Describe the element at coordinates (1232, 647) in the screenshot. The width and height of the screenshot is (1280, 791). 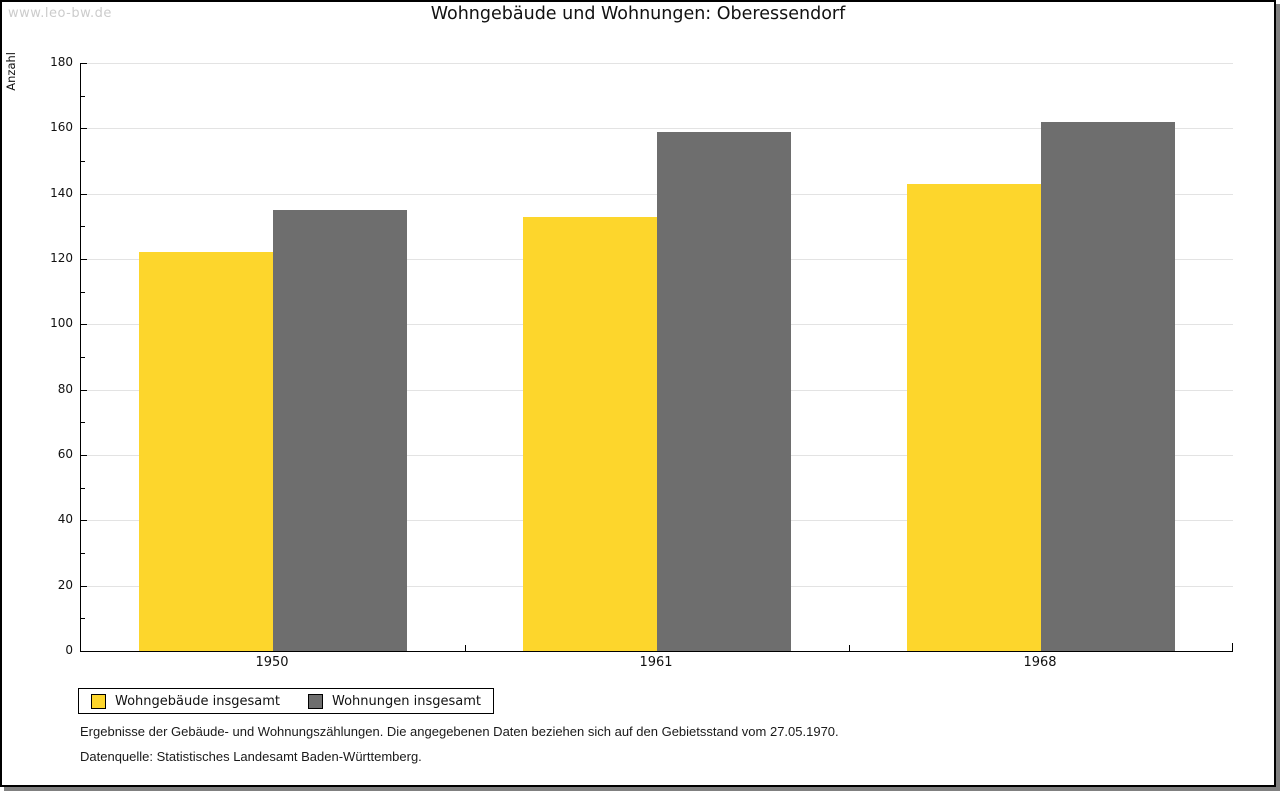
I see `x-axis-end-tick` at that location.